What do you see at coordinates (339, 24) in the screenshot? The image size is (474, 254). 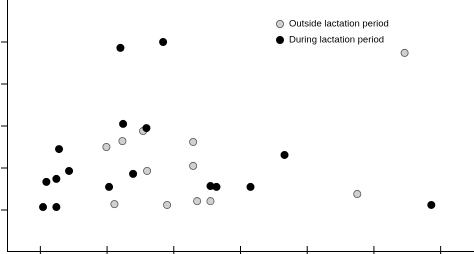 I see `legend-label: Outside lactation period` at bounding box center [339, 24].